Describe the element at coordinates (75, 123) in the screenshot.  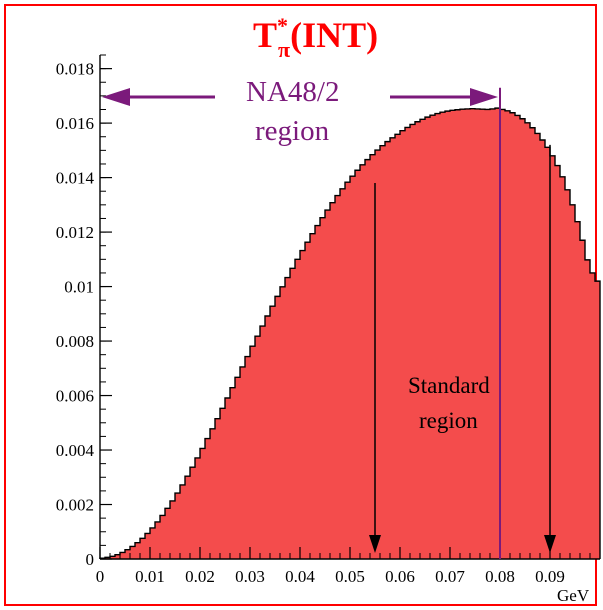
I see `y-tick-label: 0.016` at that location.